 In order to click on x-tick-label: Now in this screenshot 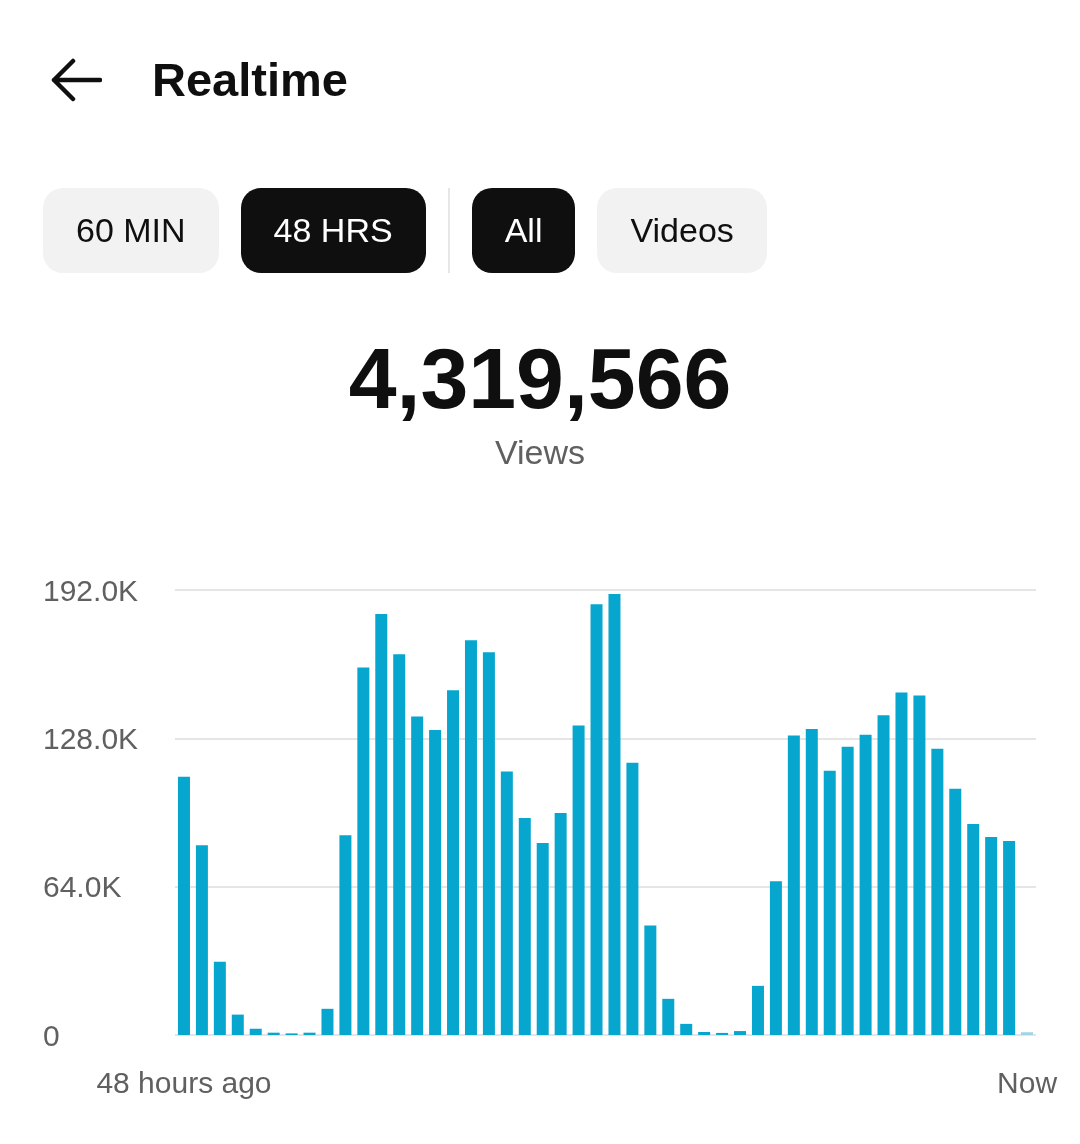, I will do `click(1027, 1082)`.